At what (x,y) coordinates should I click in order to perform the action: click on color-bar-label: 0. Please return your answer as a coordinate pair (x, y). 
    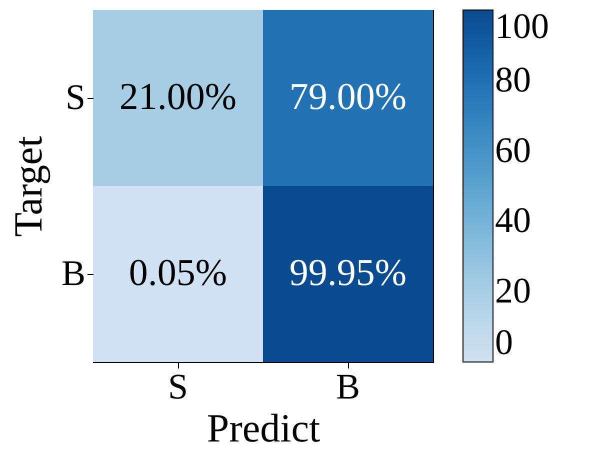
    Looking at the image, I should click on (504, 342).